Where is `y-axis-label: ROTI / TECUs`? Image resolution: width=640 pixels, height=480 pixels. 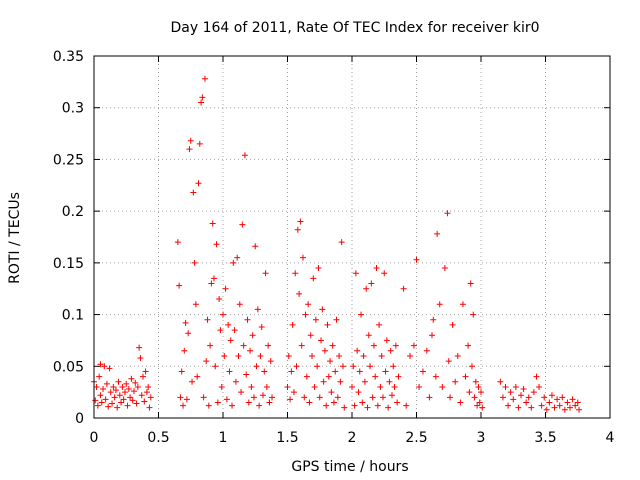
y-axis-label: ROTI / TECUs is located at coordinates (15, 238).